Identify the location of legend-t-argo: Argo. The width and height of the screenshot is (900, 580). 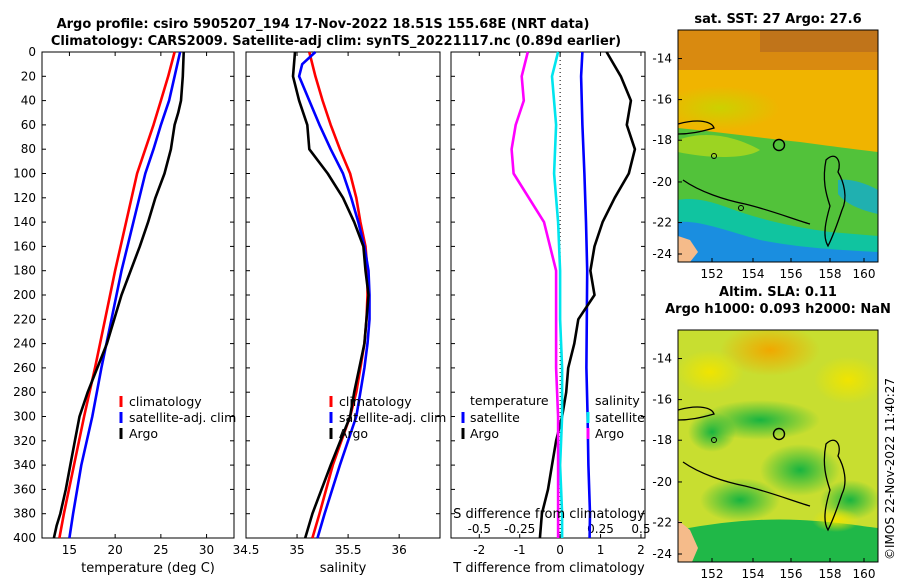
(484, 433).